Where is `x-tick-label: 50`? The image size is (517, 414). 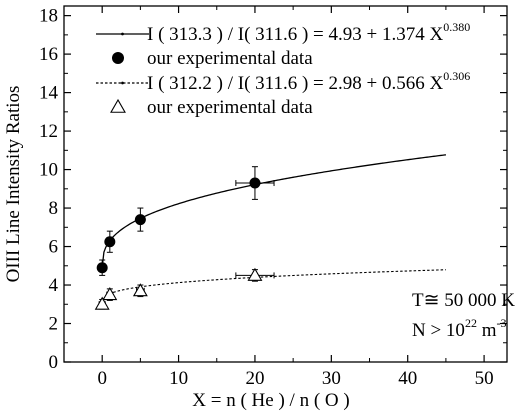
x-tick-label: 50 is located at coordinates (484, 378).